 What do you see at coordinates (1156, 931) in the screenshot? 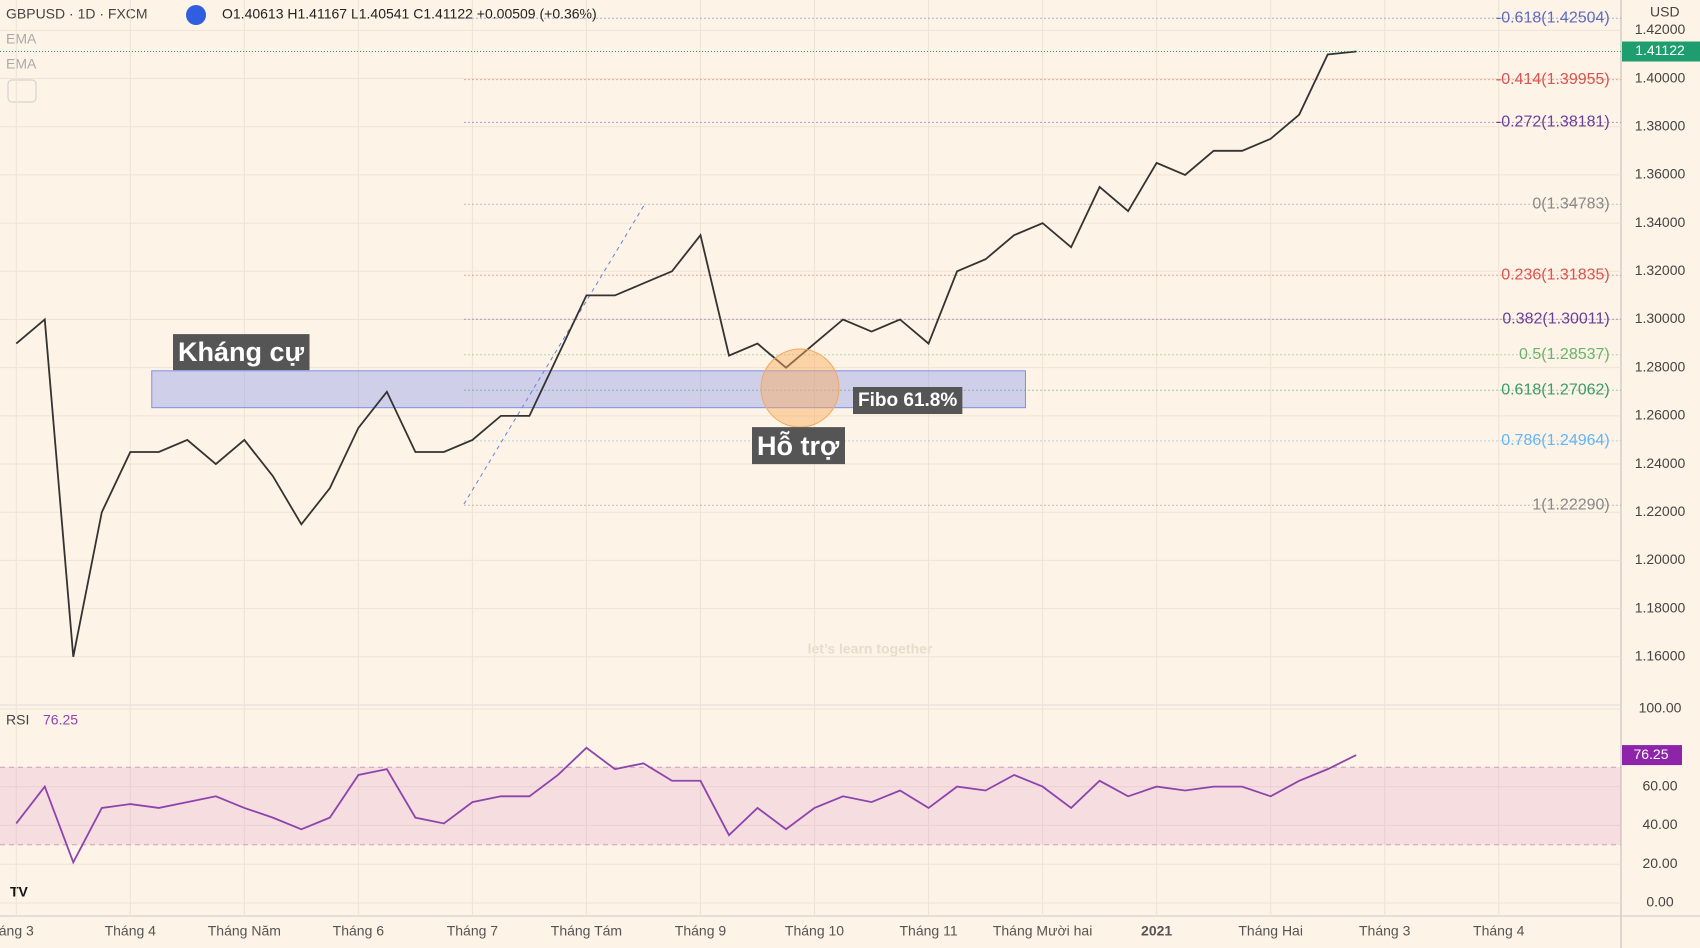
I see `x-tick-label: 2021` at bounding box center [1156, 931].